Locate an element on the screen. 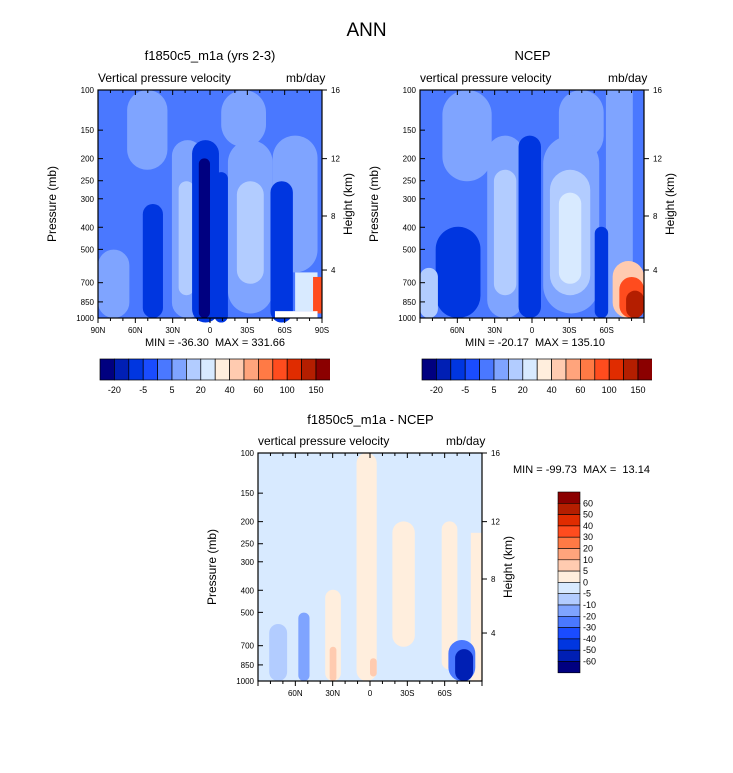 The width and height of the screenshot is (733, 773). panel1-min-max: MIN = -36.30 MAX = 331.66 is located at coordinates (215, 343).